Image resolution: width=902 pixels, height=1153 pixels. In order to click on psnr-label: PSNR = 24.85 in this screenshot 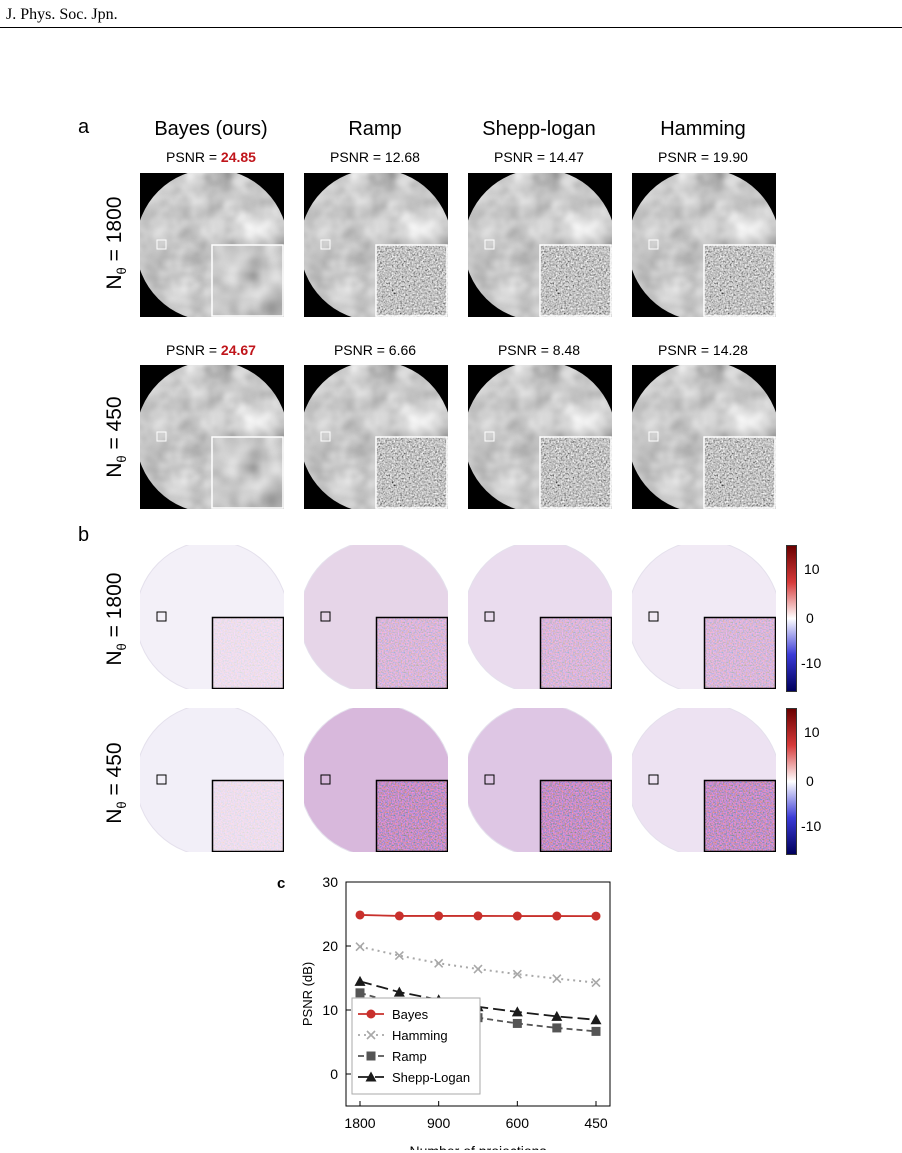, I will do `click(211, 157)`.